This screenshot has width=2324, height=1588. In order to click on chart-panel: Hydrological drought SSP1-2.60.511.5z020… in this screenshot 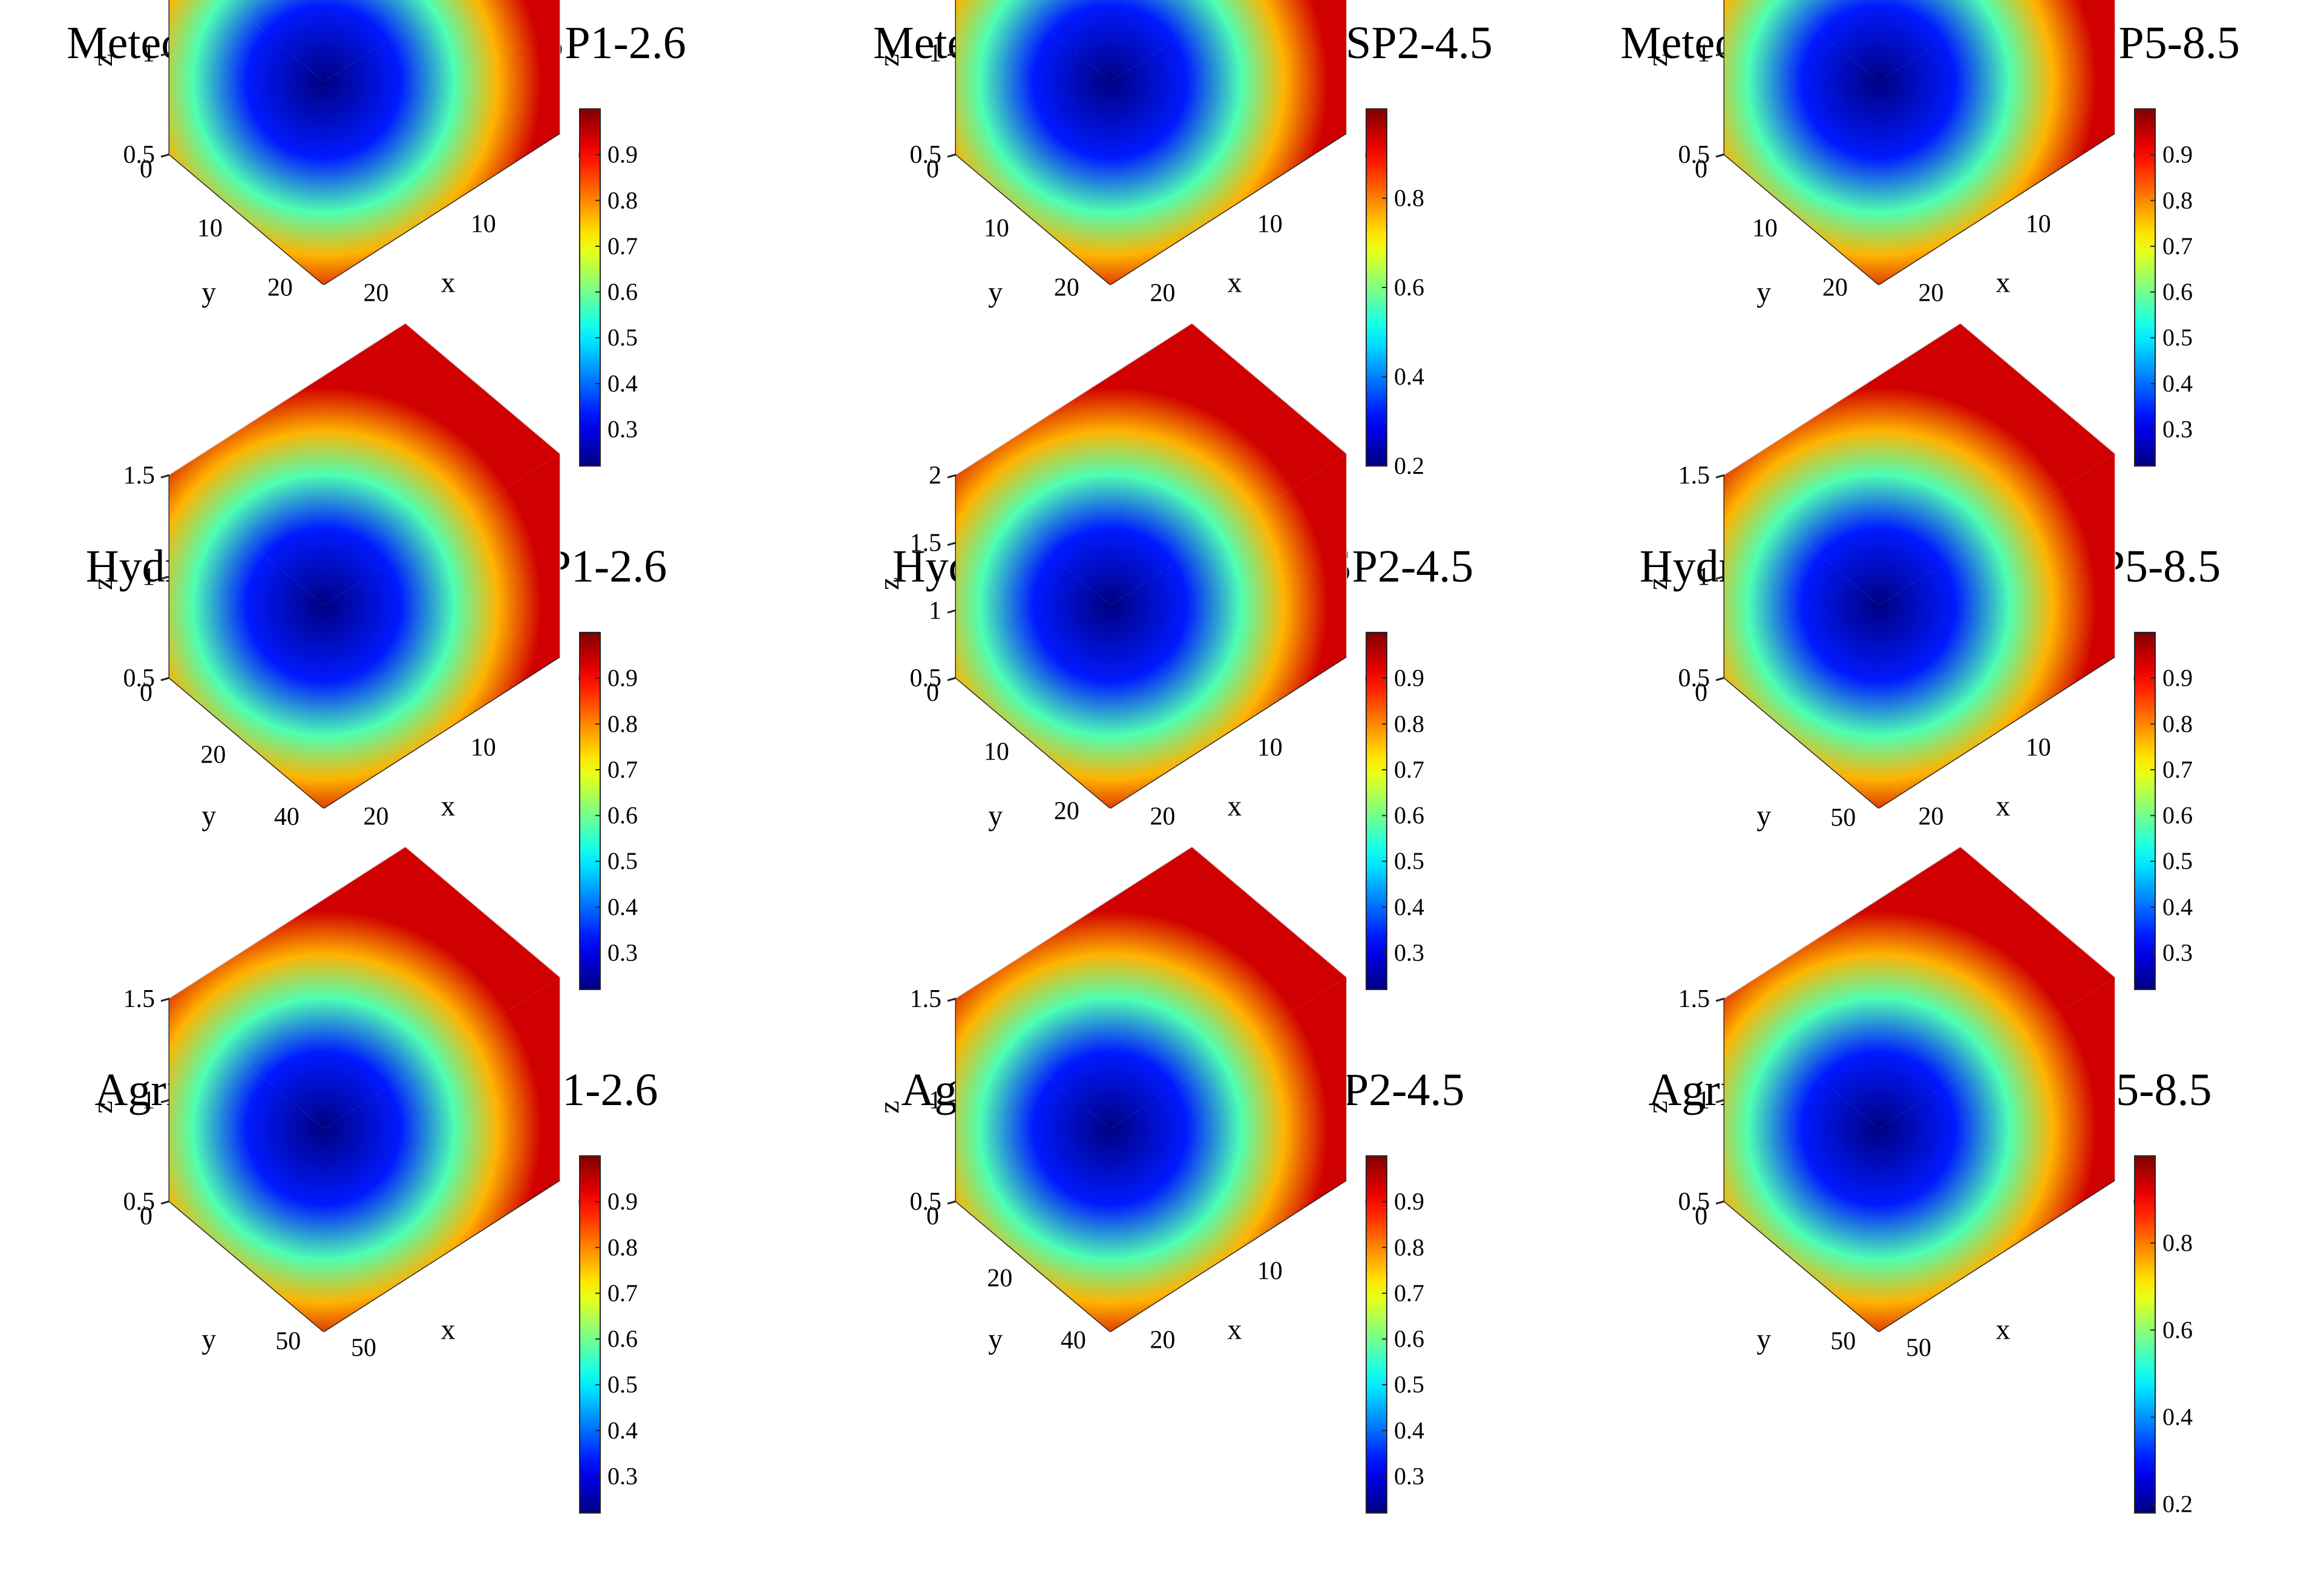, I will do `click(376, 656)`.